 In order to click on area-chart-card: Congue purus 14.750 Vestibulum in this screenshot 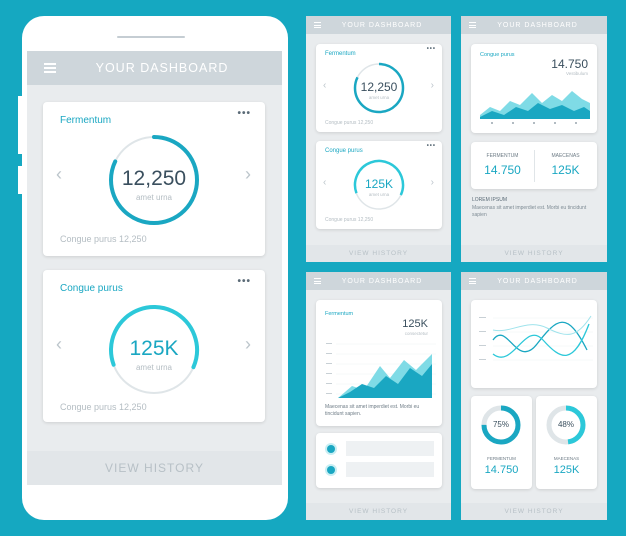, I will do `click(534, 88)`.